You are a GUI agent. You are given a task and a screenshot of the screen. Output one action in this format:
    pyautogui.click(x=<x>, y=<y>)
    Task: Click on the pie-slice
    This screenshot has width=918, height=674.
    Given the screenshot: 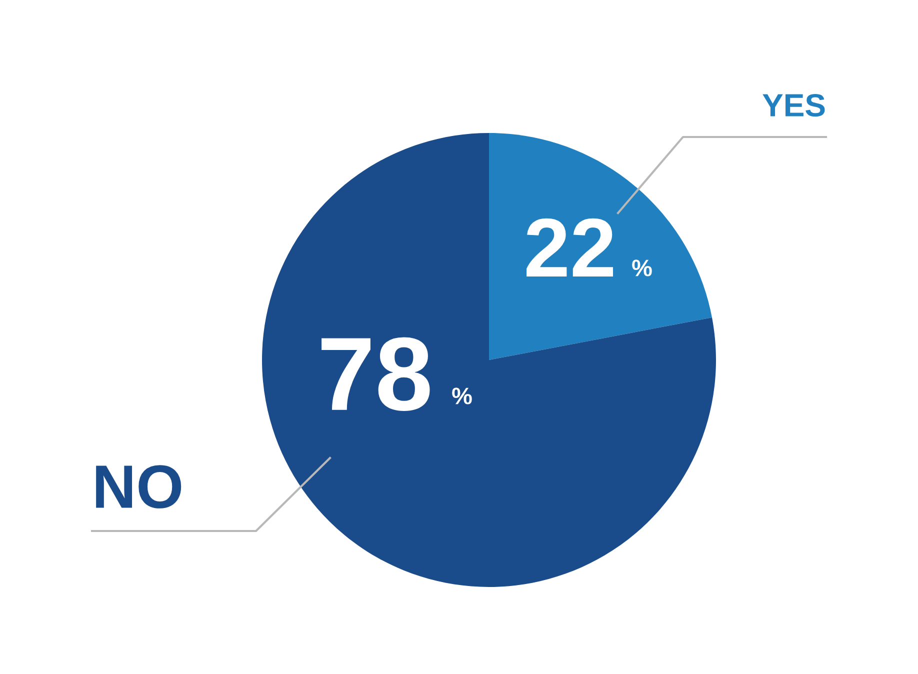 What is the action you would take?
    pyautogui.click(x=600, y=246)
    